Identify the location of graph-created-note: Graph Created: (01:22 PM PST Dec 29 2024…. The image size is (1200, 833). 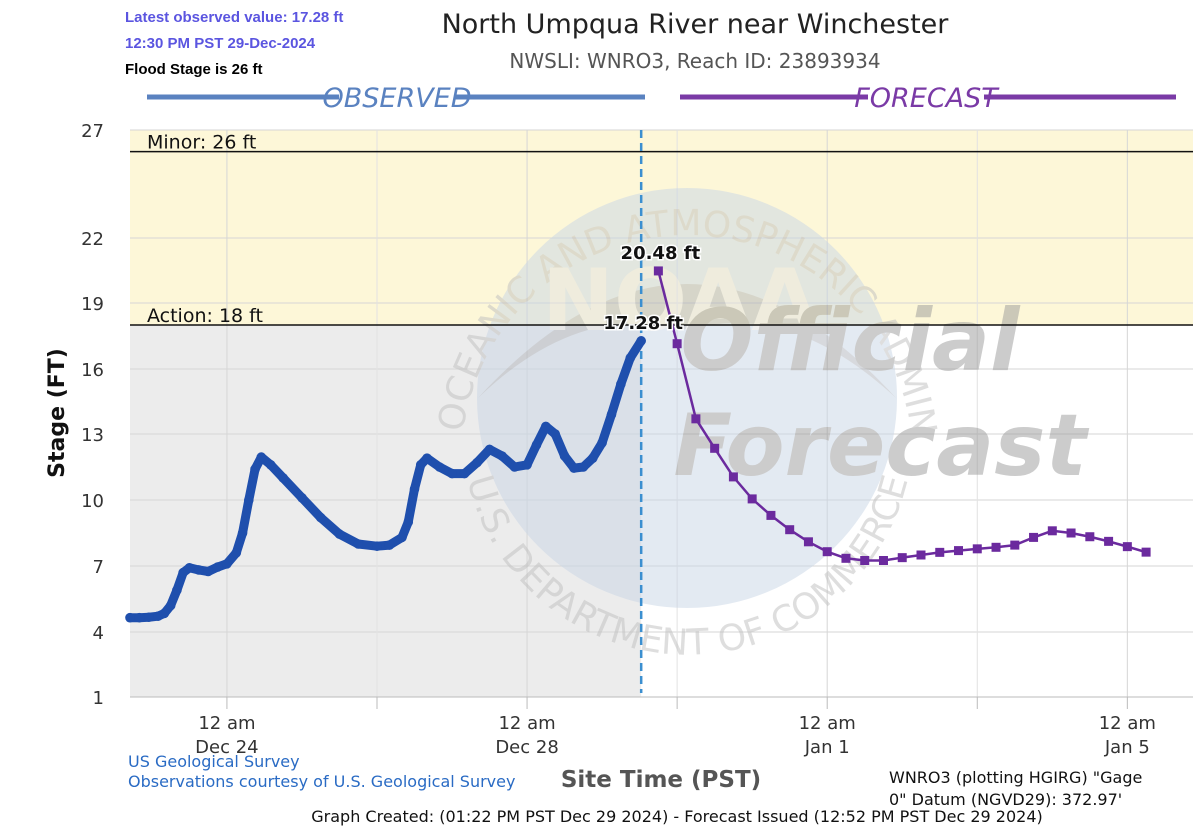
(677, 816).